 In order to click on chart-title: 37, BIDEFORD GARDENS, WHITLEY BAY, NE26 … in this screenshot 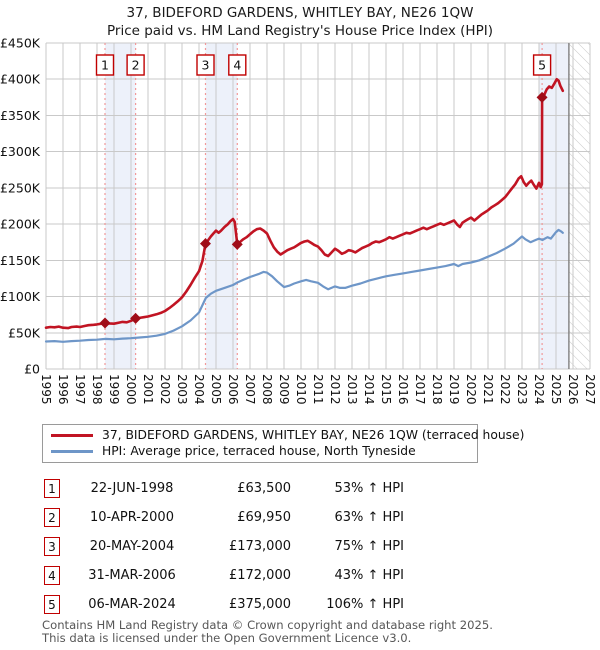, I will do `click(300, 13)`.